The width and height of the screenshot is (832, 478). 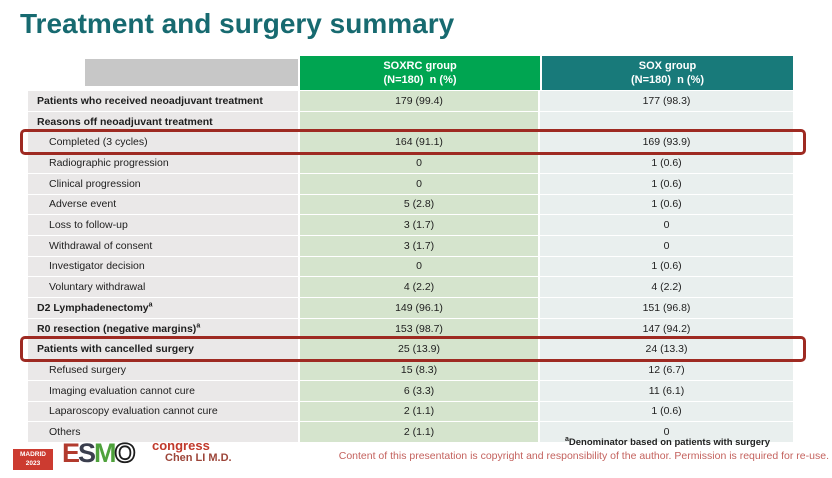 What do you see at coordinates (666, 101) in the screenshot?
I see `sox-value-cell: 177 (98.3)` at bounding box center [666, 101].